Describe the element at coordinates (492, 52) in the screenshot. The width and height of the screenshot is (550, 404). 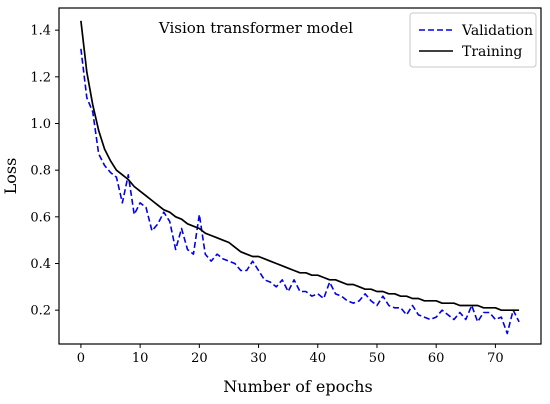
I see `legend-training-label: Training` at that location.